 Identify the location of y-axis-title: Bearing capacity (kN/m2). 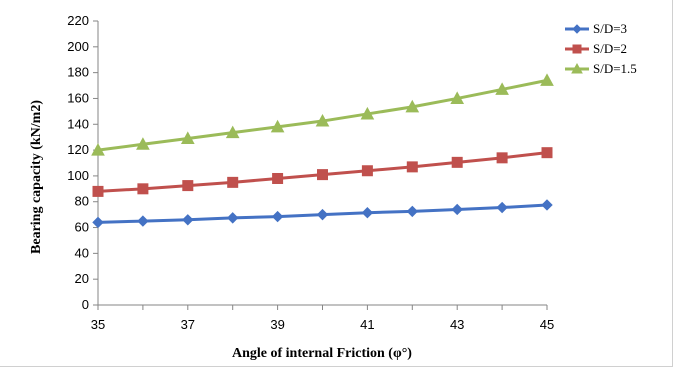
(36, 177).